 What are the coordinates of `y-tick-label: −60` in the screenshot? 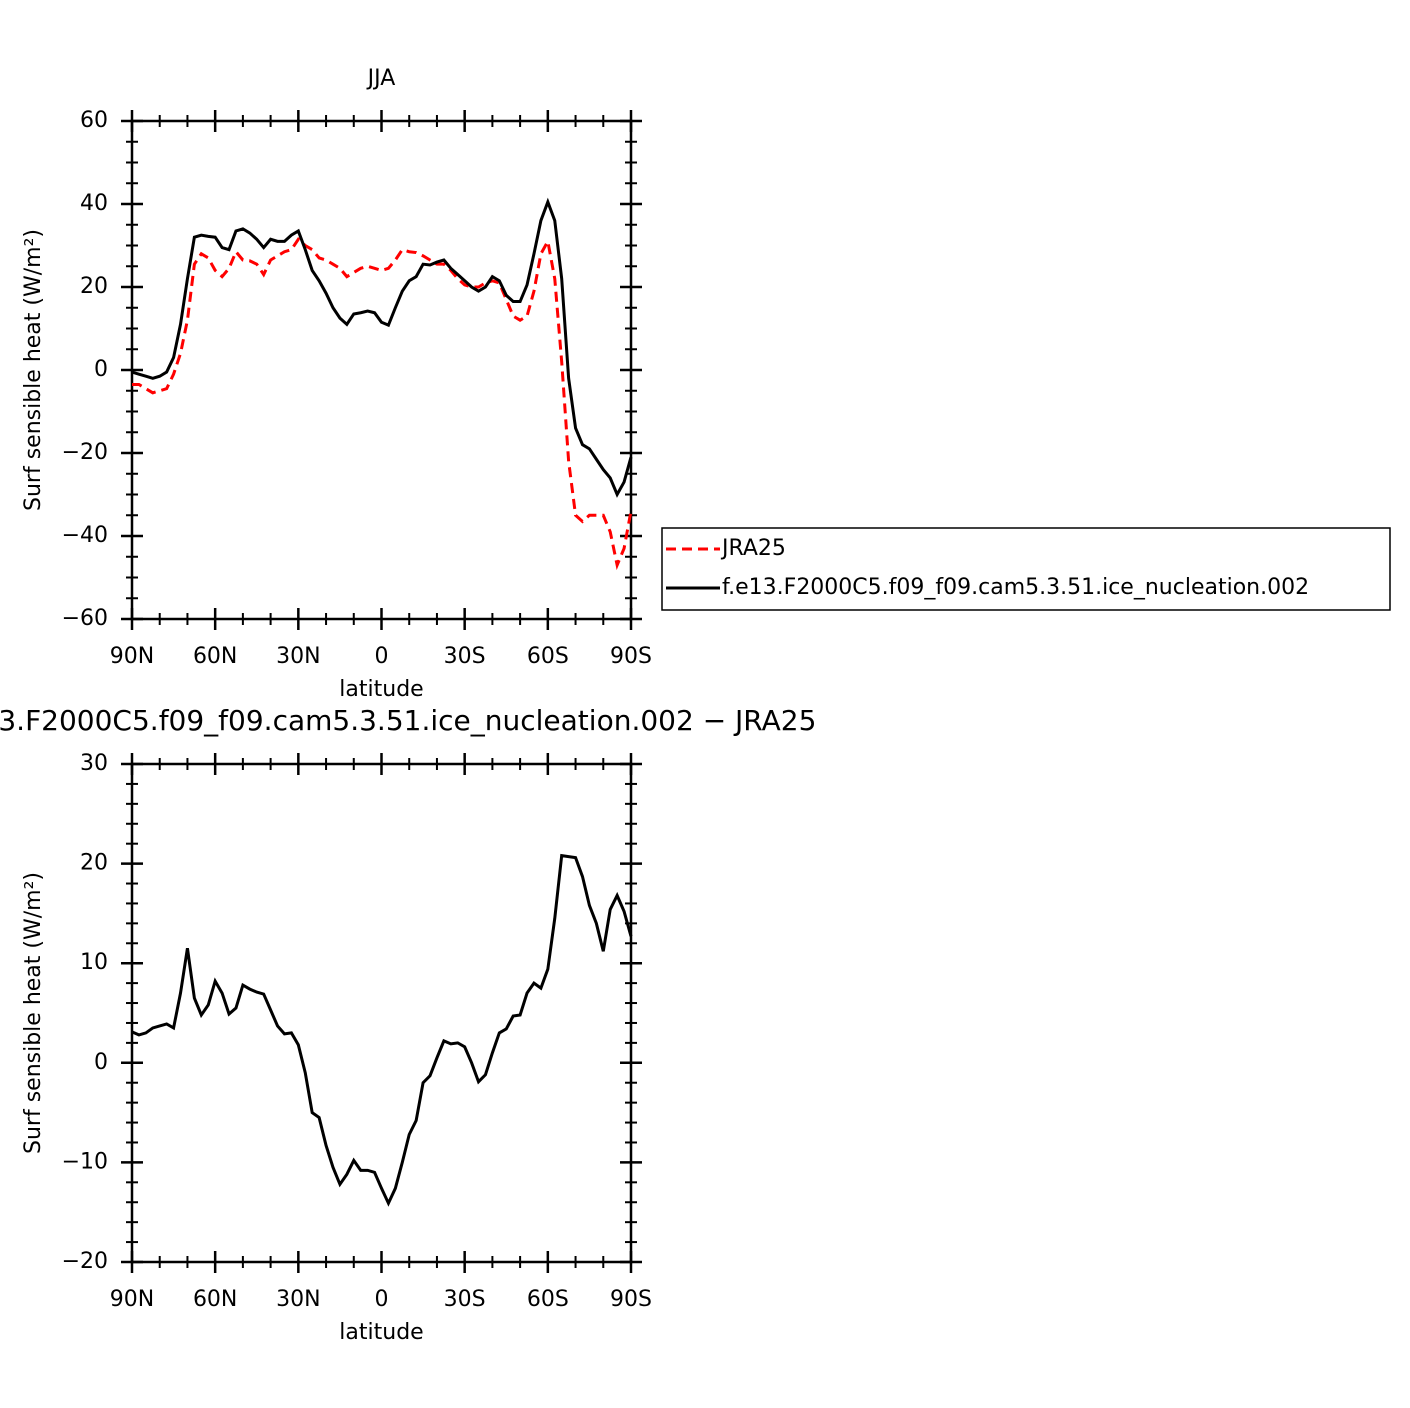 It's located at (85, 618).